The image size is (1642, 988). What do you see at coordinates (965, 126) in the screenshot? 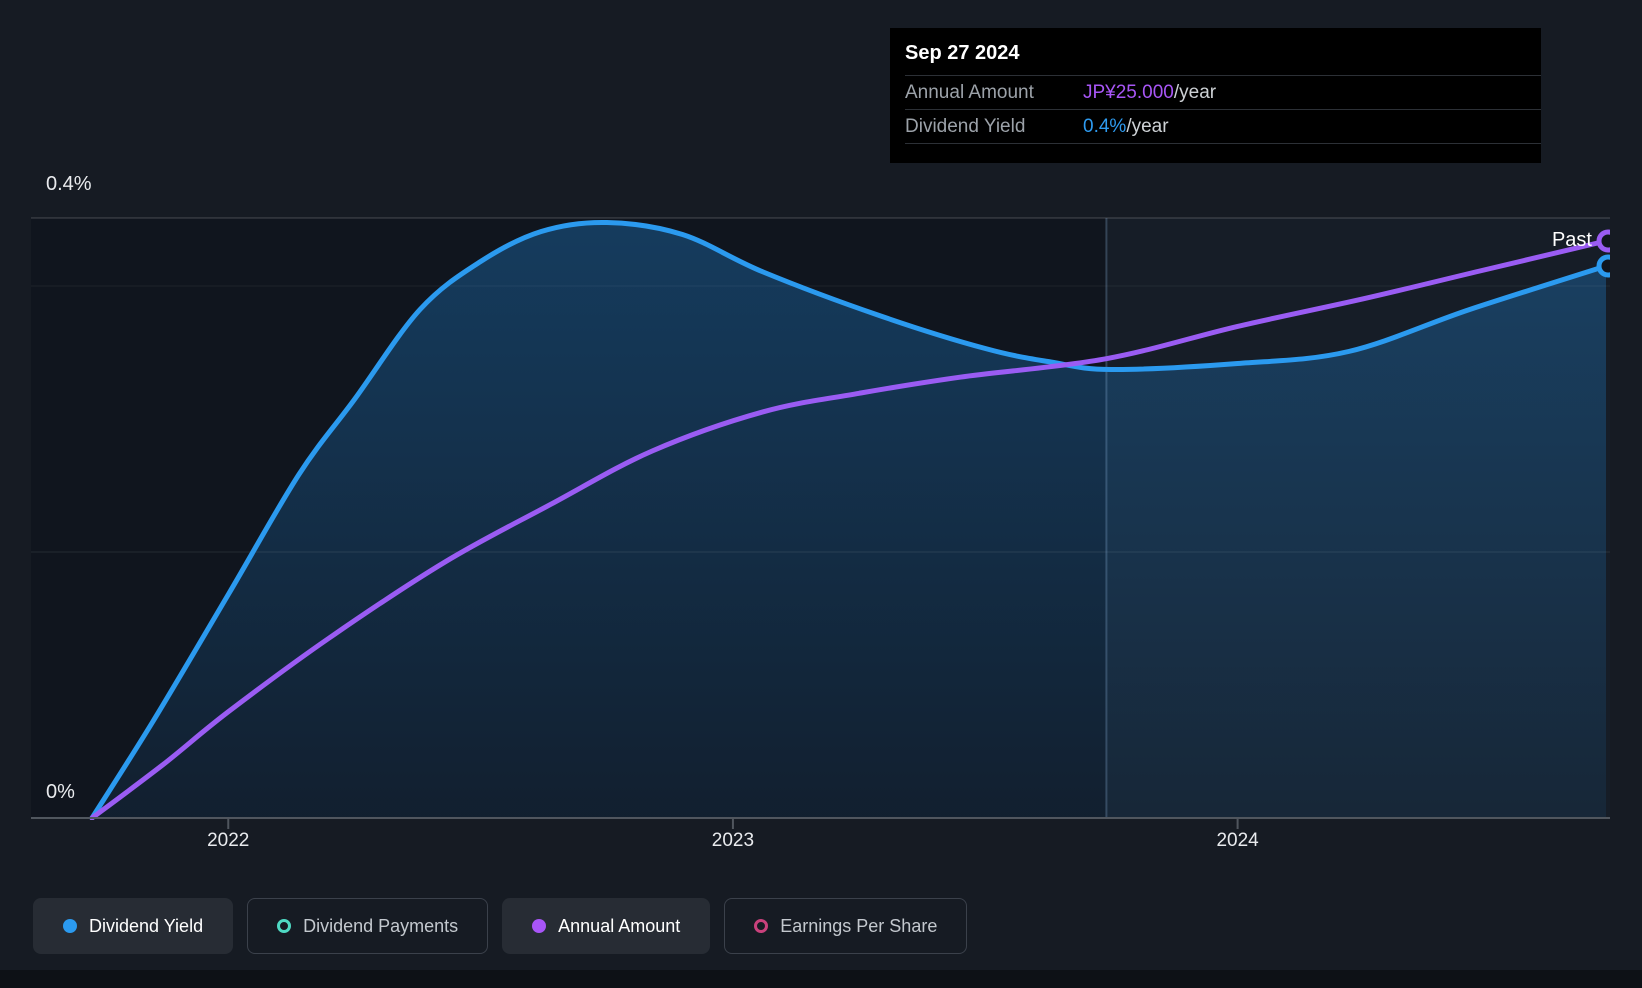
I see `tooltip-label: Dividend Yield` at bounding box center [965, 126].